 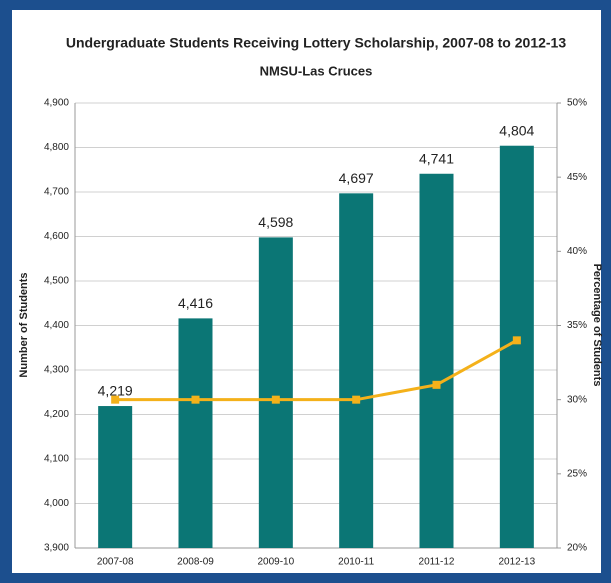 I want to click on x-tick-label: 2012-13, so click(x=516, y=562).